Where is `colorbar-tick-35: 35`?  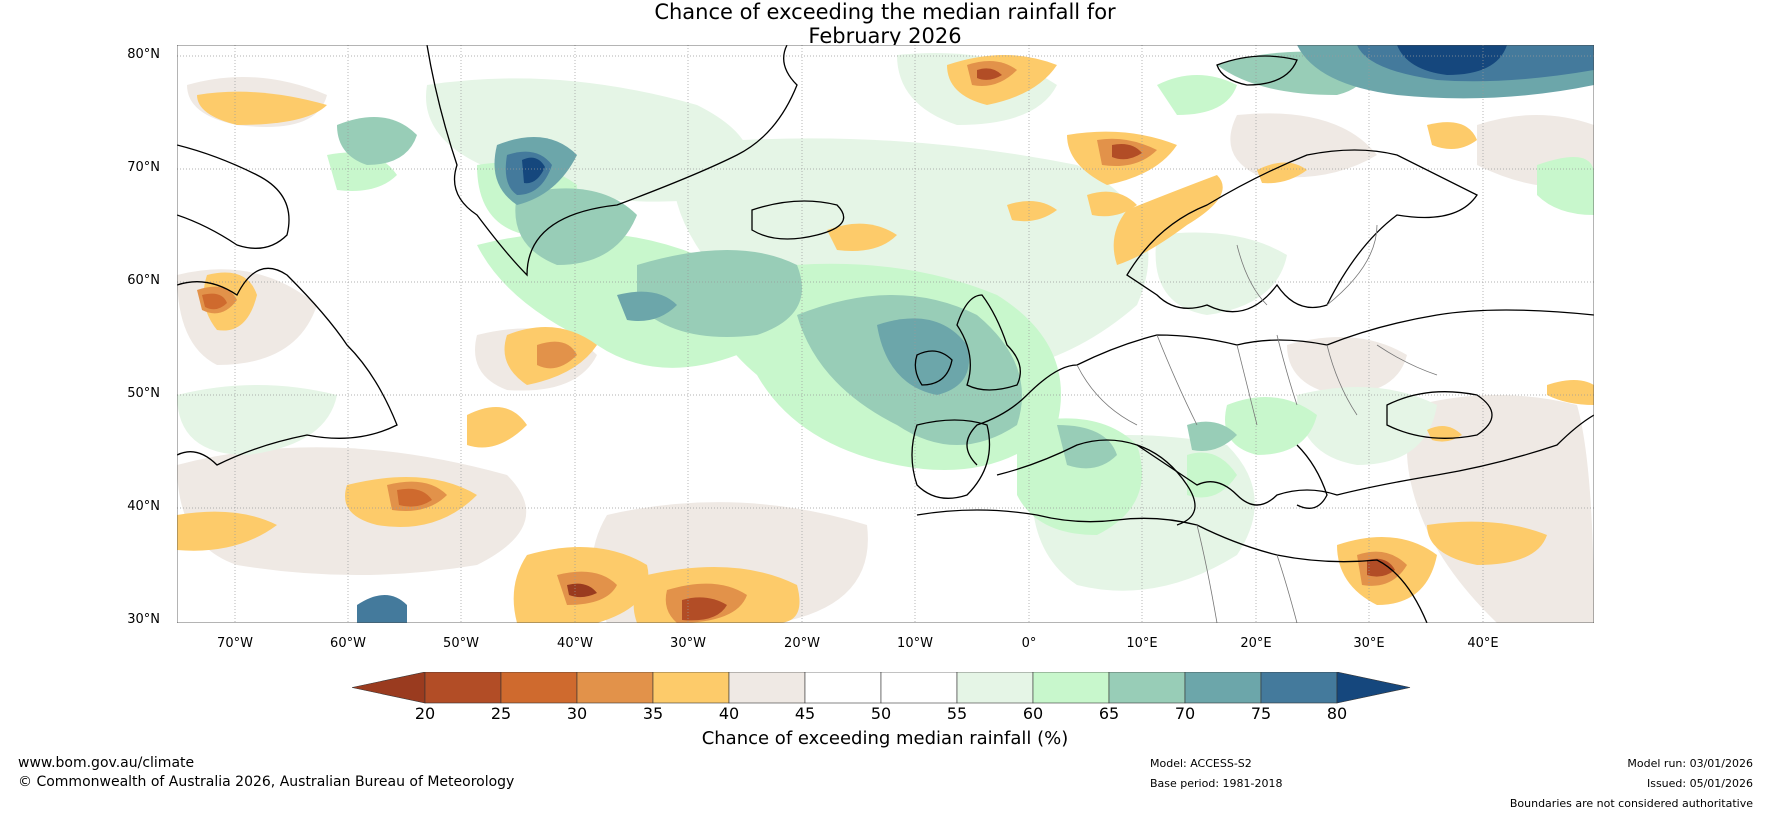
colorbar-tick-35: 35 is located at coordinates (653, 713).